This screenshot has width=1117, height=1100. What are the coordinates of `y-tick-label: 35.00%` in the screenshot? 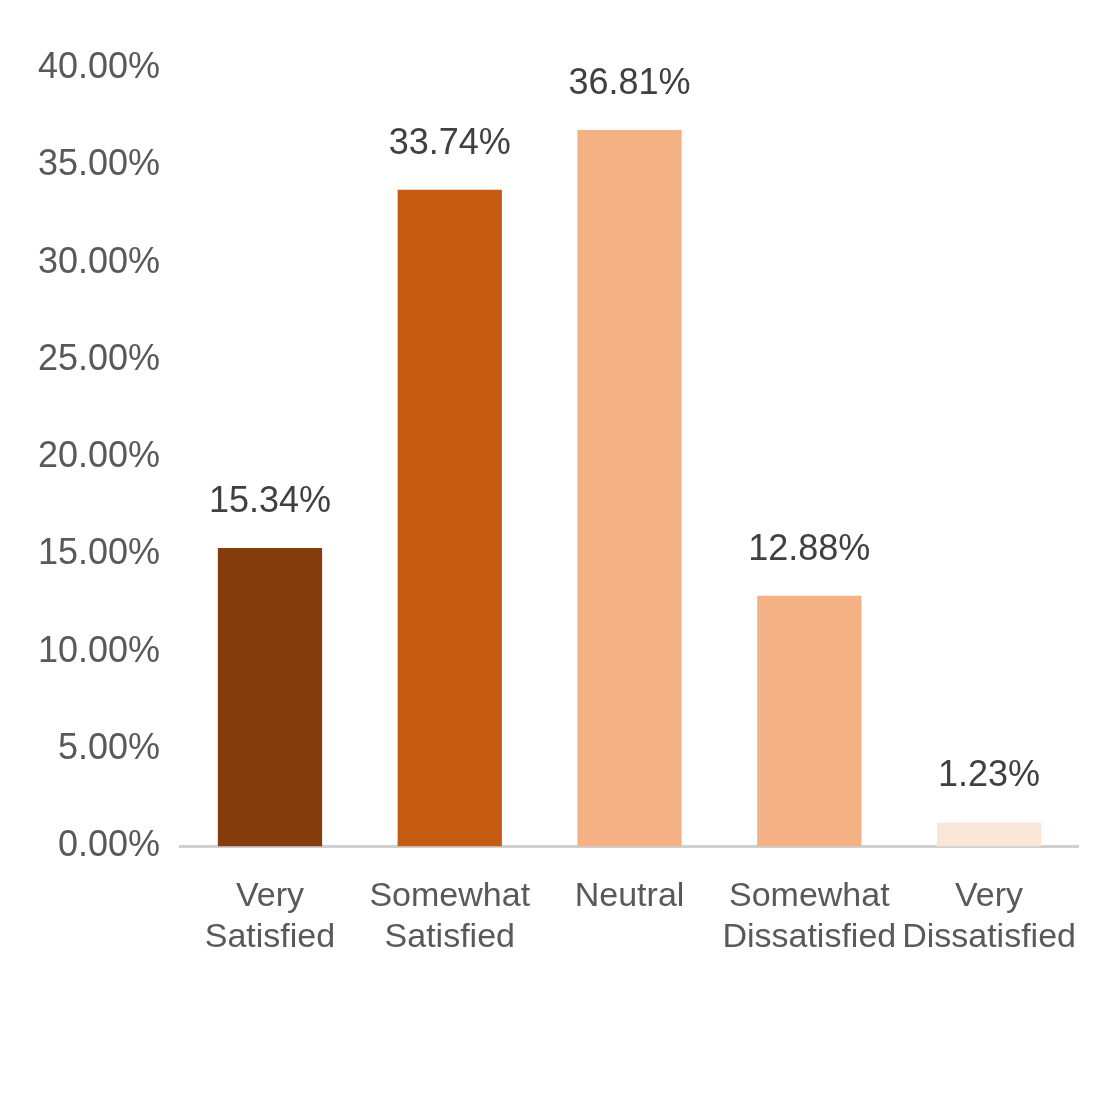 It's located at (99, 163).